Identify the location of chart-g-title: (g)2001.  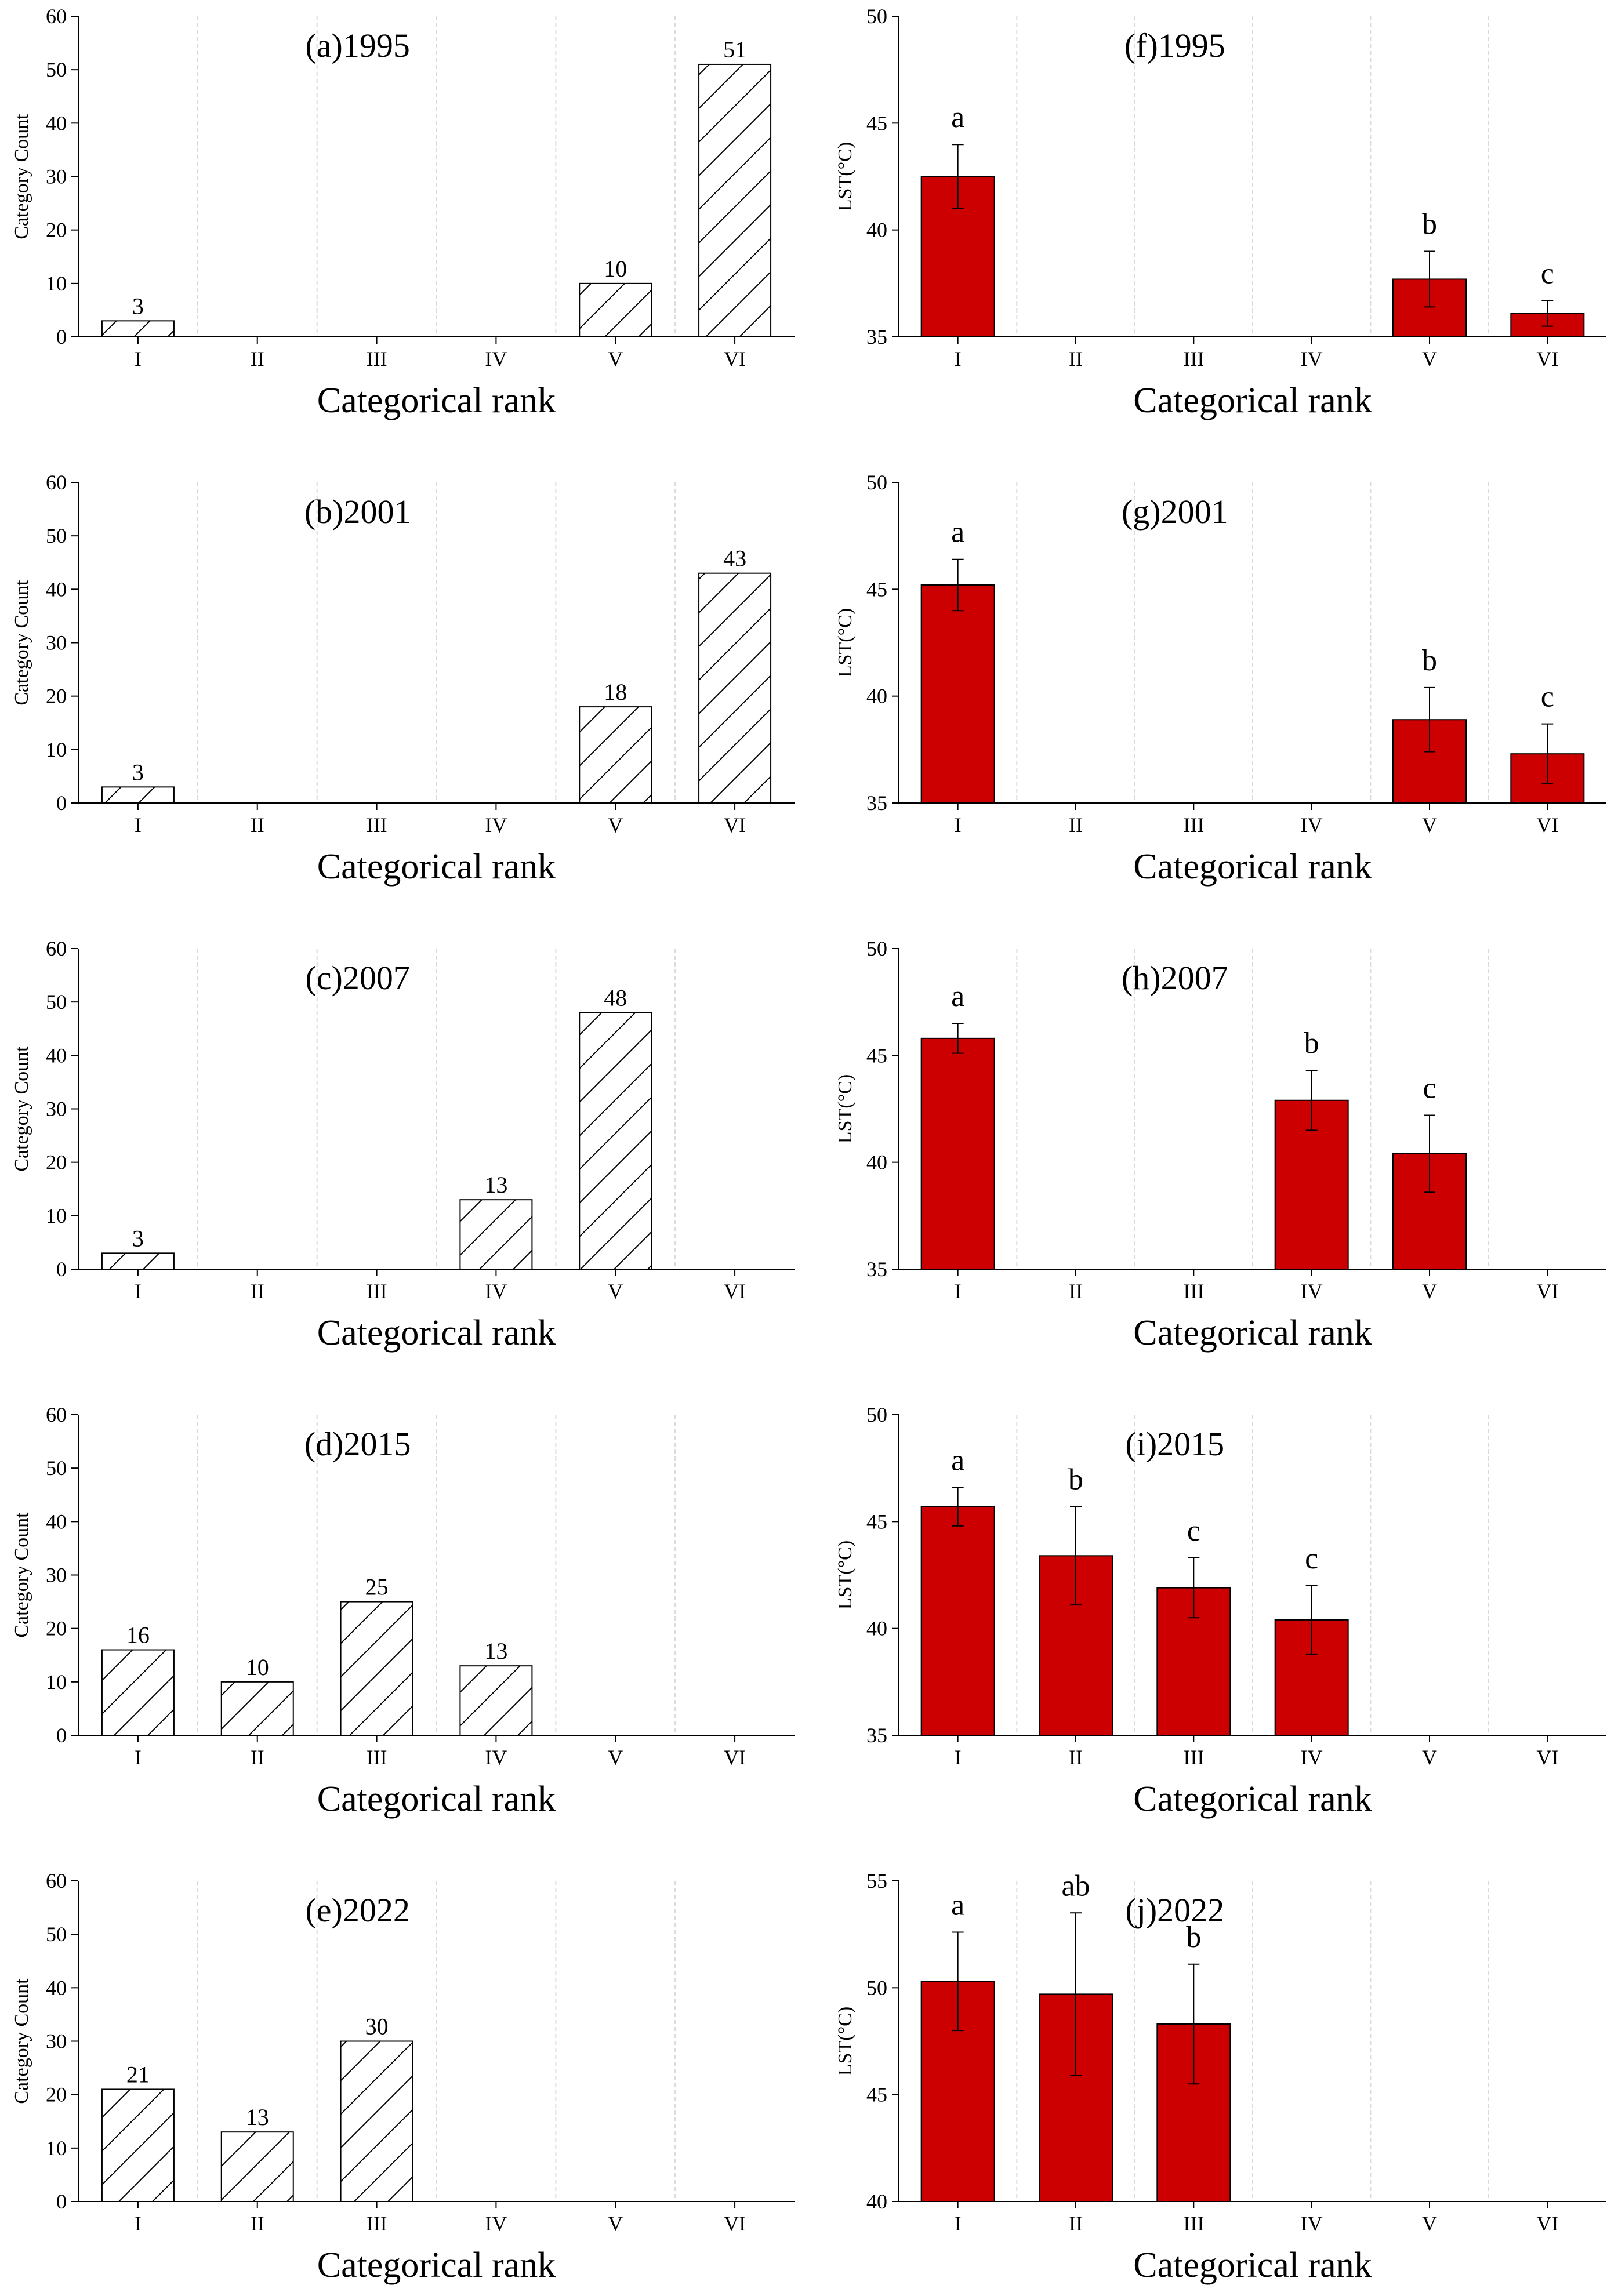
(1175, 512).